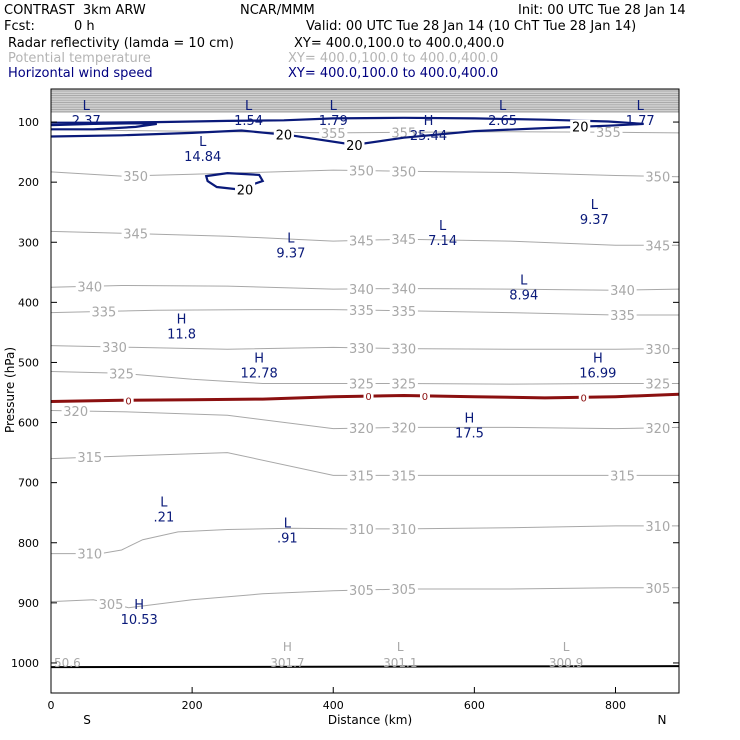  I want to click on upper-band-lines, so click(365, 101).